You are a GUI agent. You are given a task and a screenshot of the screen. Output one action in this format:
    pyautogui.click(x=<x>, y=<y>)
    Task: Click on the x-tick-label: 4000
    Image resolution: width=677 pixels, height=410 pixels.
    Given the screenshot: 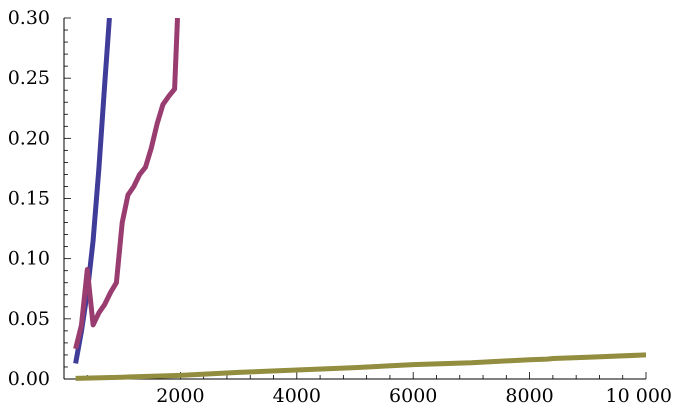 What is the action you would take?
    pyautogui.click(x=297, y=396)
    